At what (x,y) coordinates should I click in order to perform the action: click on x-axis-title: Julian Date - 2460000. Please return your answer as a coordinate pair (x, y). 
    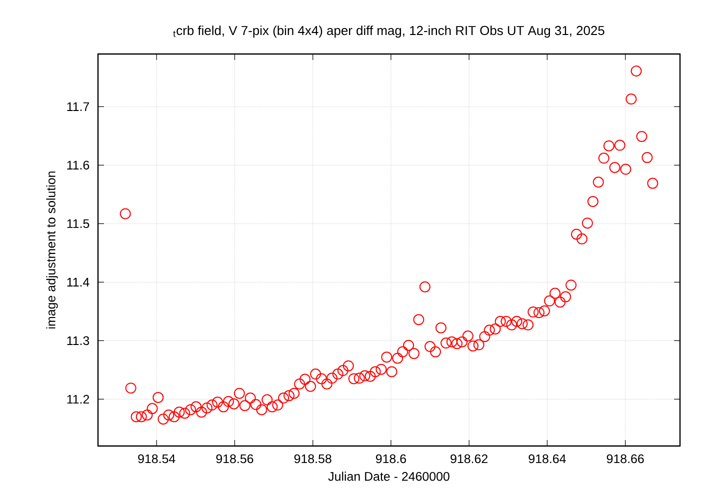
    Looking at the image, I should click on (389, 476).